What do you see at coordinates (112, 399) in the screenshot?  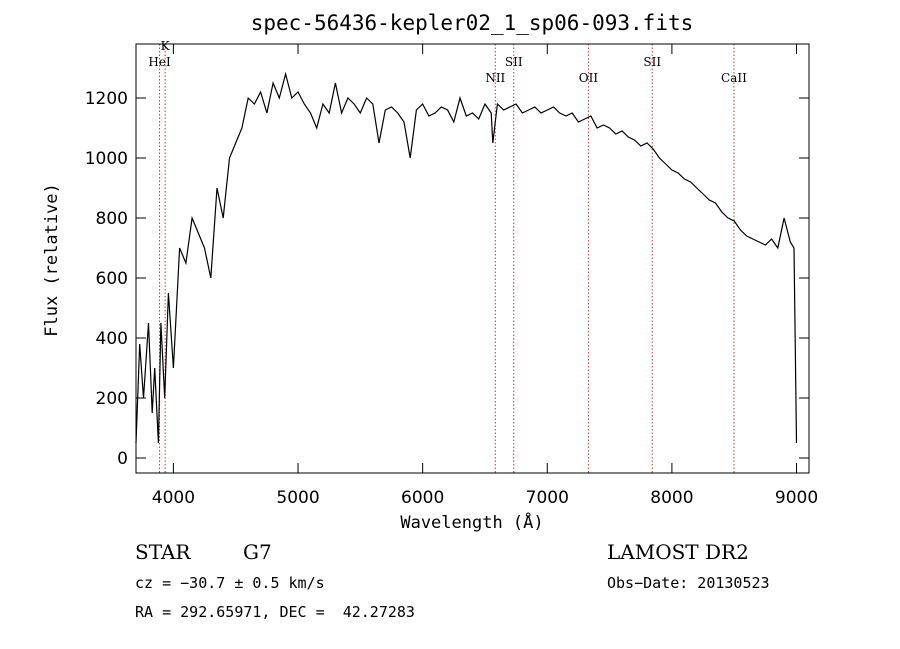 I see `y-tick-label: 200` at bounding box center [112, 399].